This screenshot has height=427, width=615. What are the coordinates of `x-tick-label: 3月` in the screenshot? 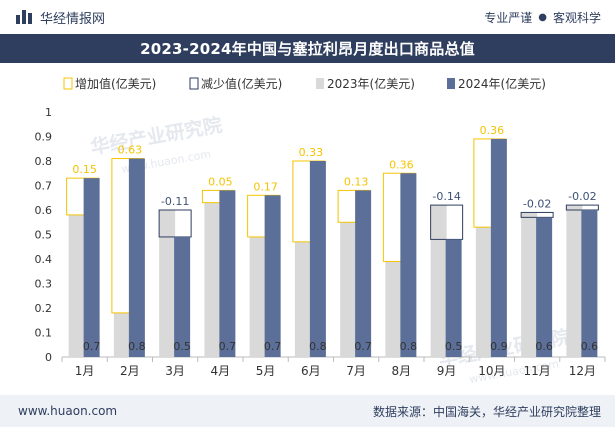 It's located at (175, 371).